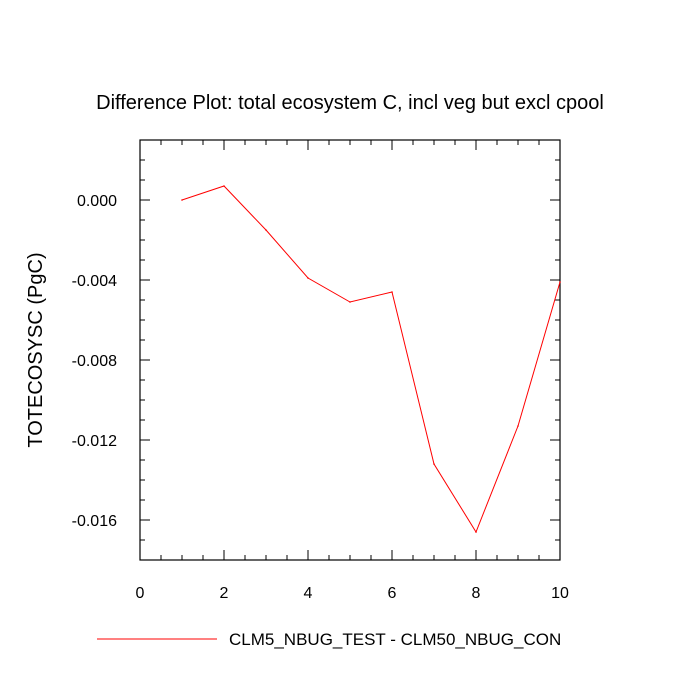  I want to click on x-tick-label: 0, so click(140, 593).